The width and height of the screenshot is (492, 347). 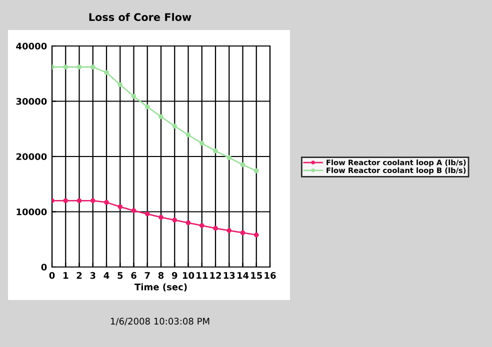 I want to click on x-tick-label: 15, so click(x=256, y=275).